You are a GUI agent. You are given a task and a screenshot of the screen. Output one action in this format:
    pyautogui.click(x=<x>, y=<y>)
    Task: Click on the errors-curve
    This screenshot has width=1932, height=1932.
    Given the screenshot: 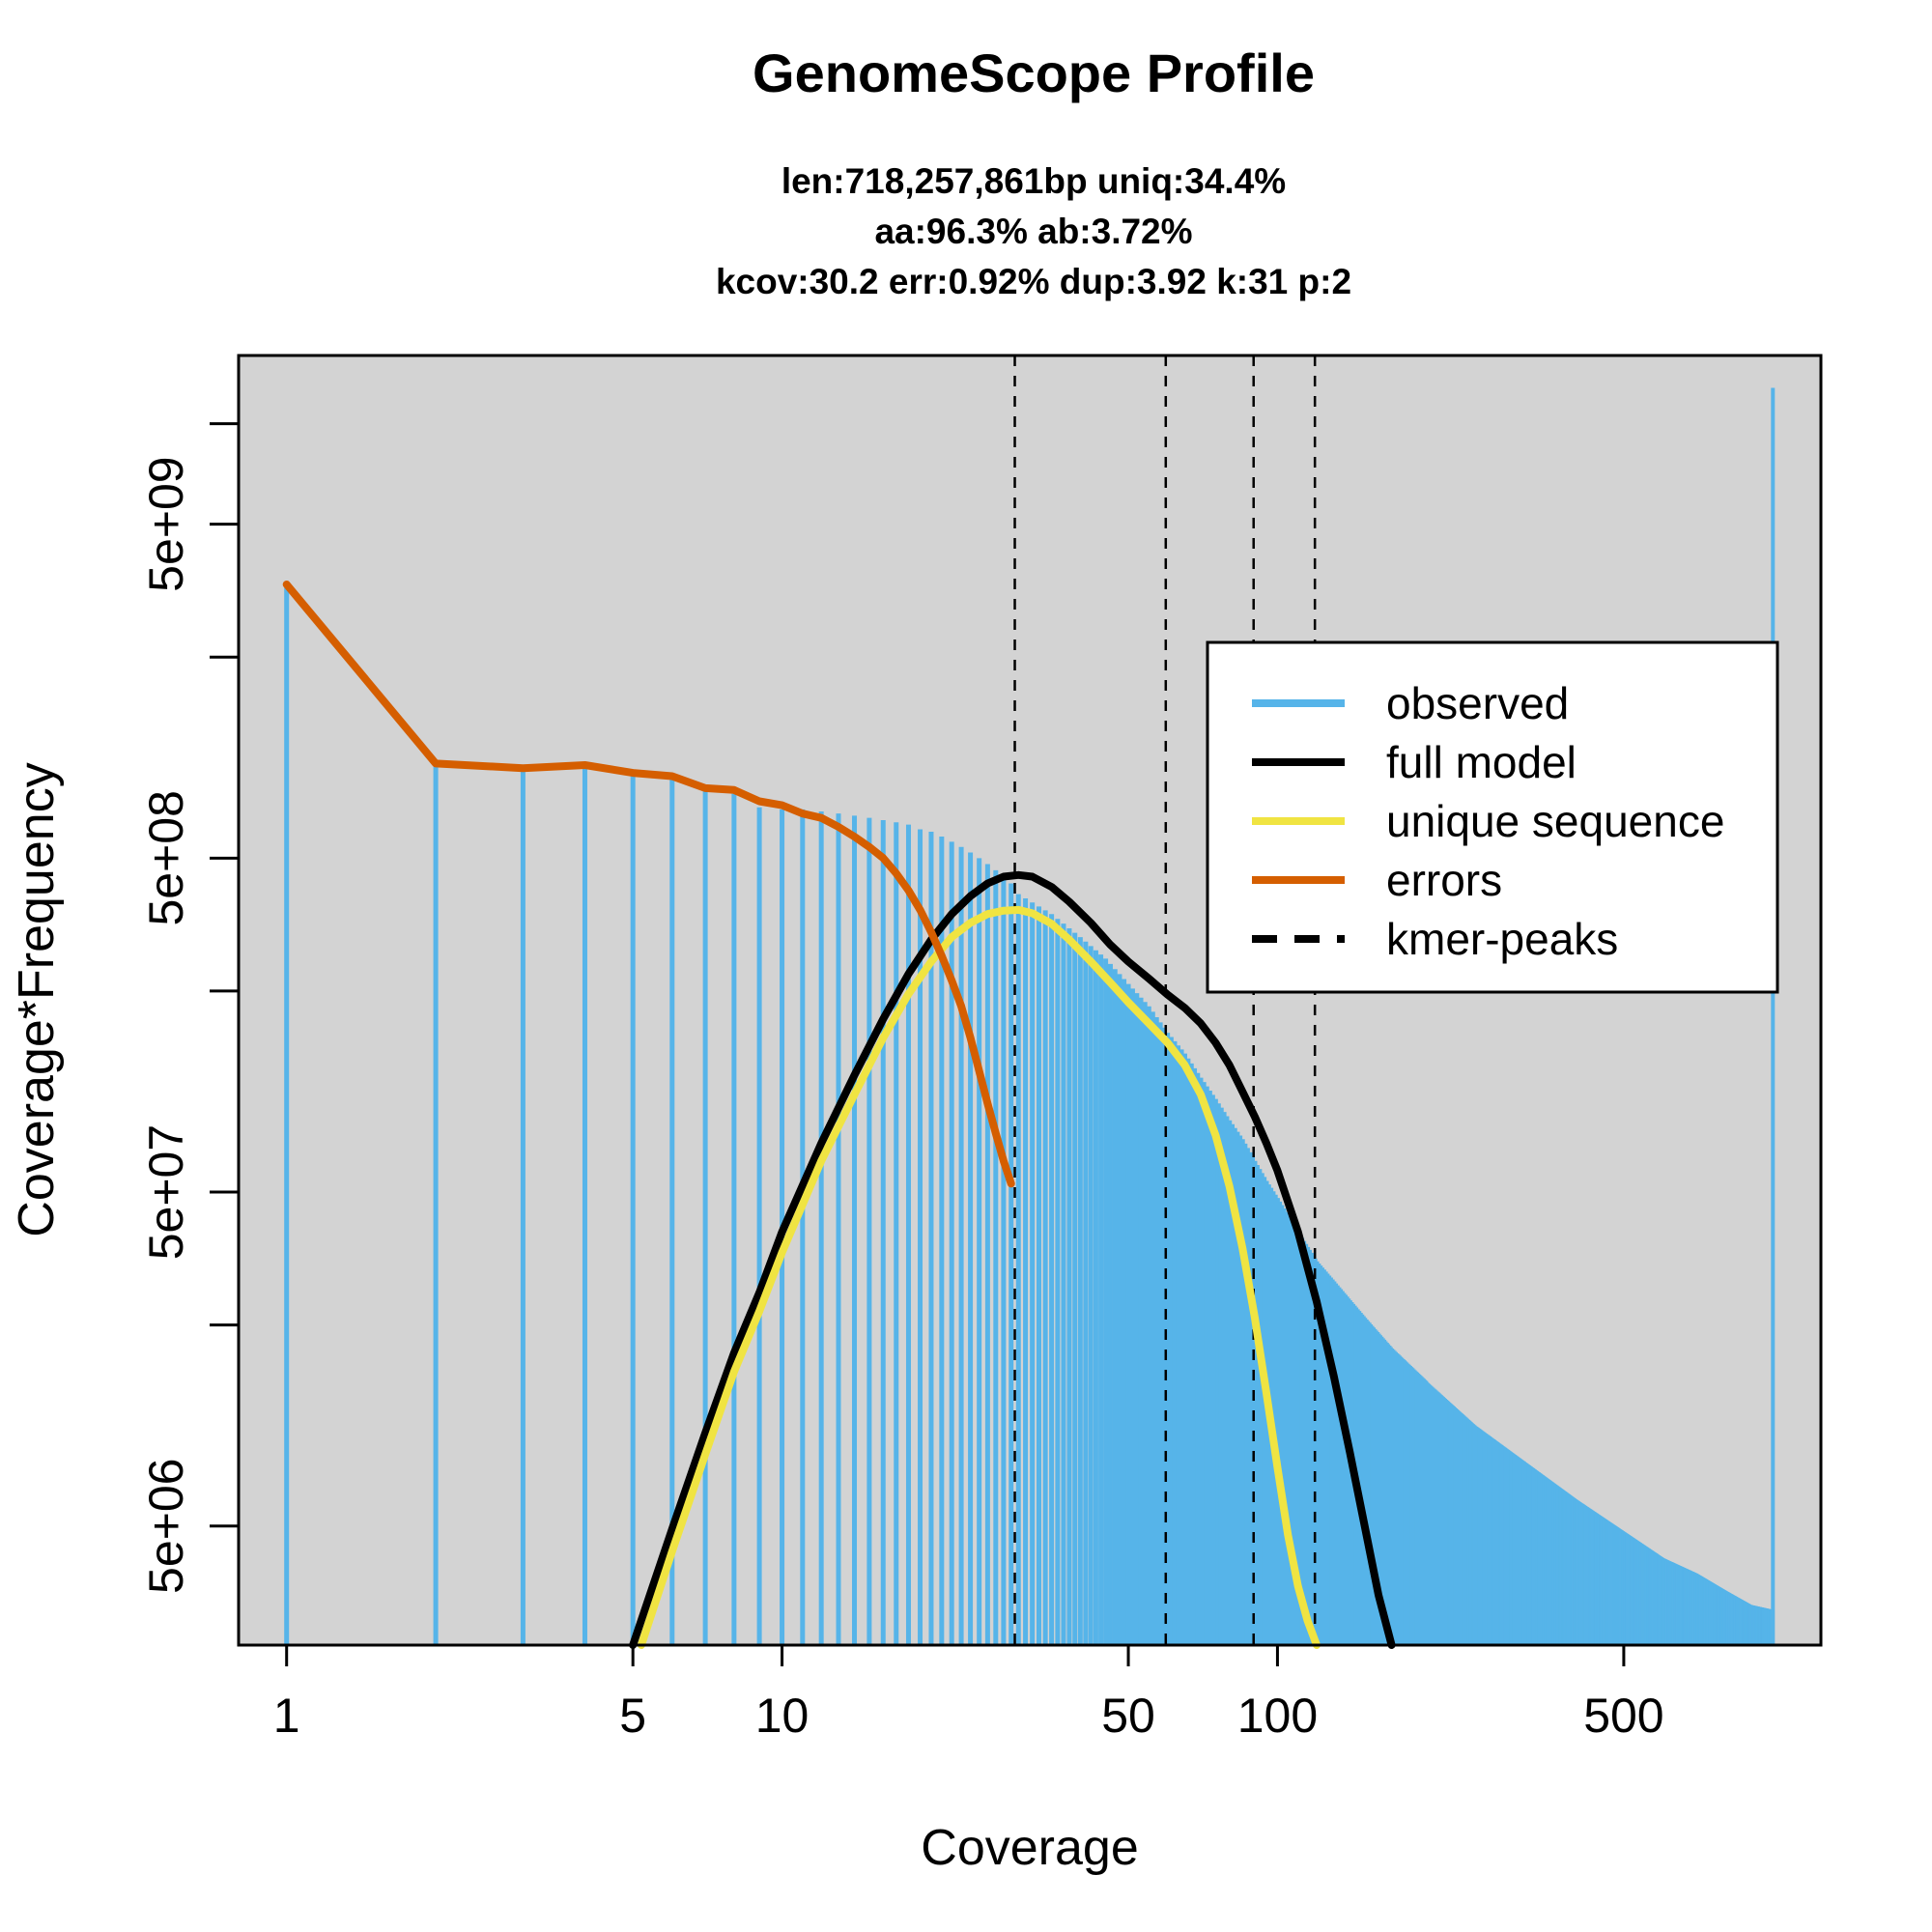 What is the action you would take?
    pyautogui.click(x=648, y=884)
    